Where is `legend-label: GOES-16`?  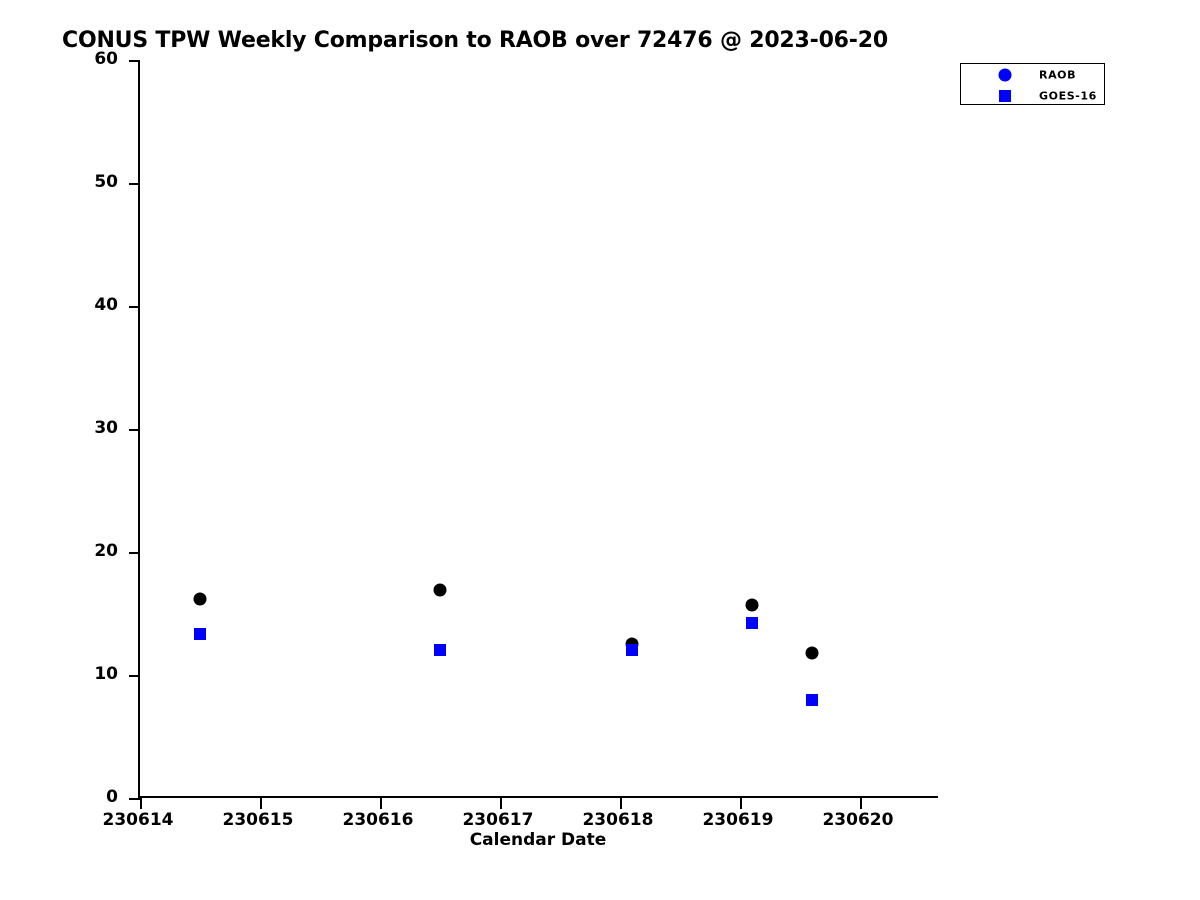 legend-label: GOES-16 is located at coordinates (1068, 95).